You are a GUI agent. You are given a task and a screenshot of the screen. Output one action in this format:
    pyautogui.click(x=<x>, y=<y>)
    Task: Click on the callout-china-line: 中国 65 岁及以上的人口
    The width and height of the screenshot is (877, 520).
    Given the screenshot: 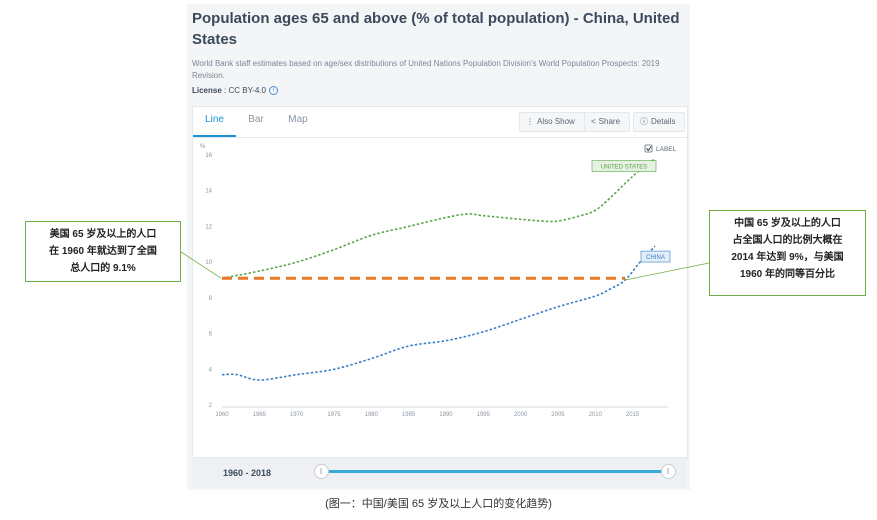 What is the action you would take?
    pyautogui.click(x=787, y=223)
    